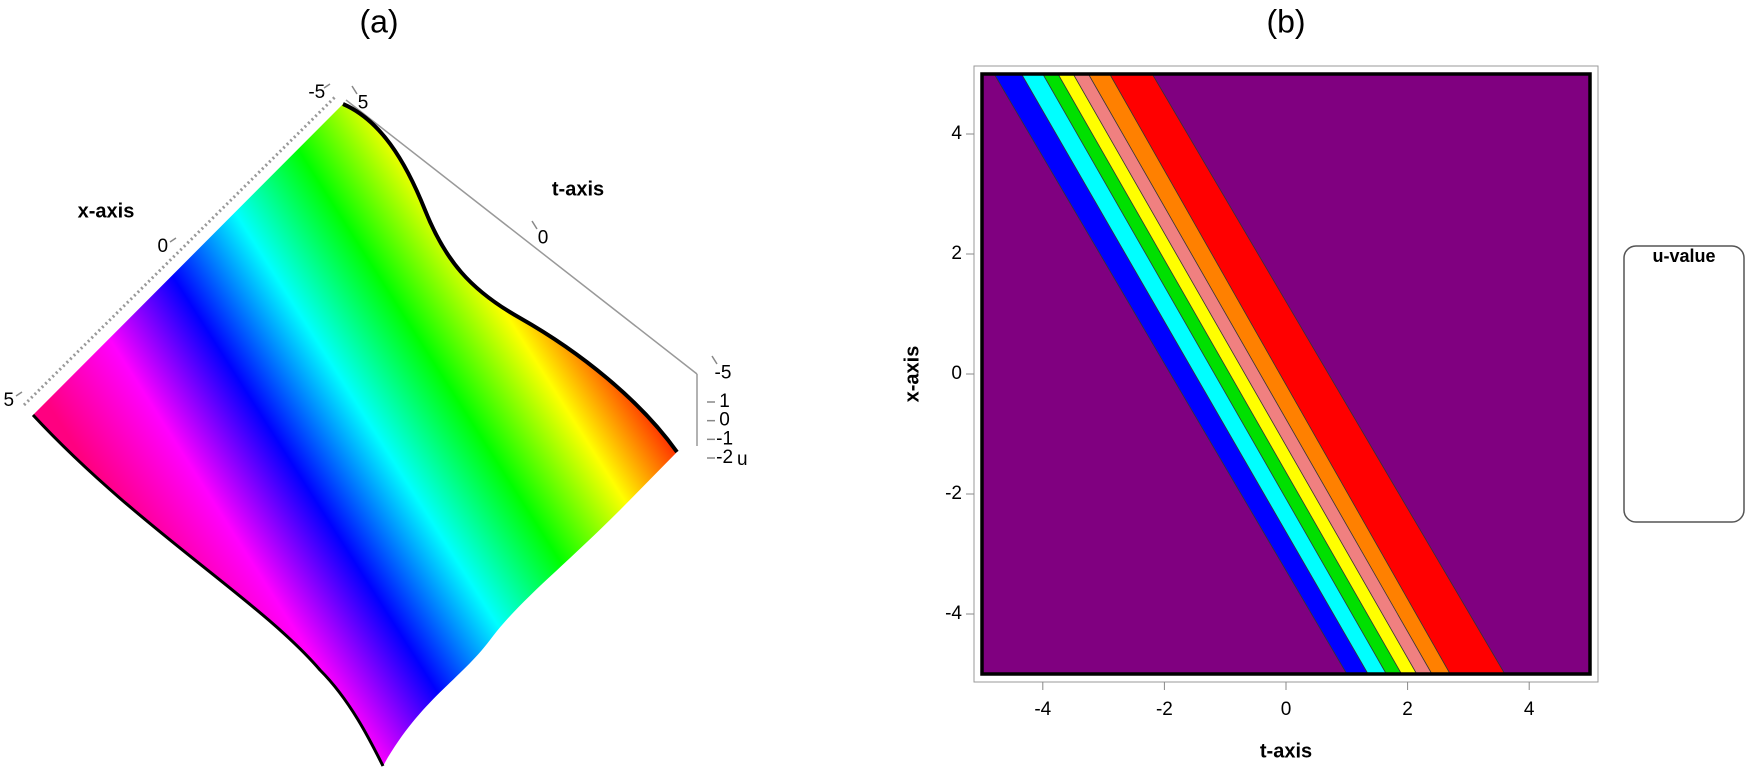 This screenshot has width=1750, height=775. I want to click on panel-a-title: (a), so click(378, 21).